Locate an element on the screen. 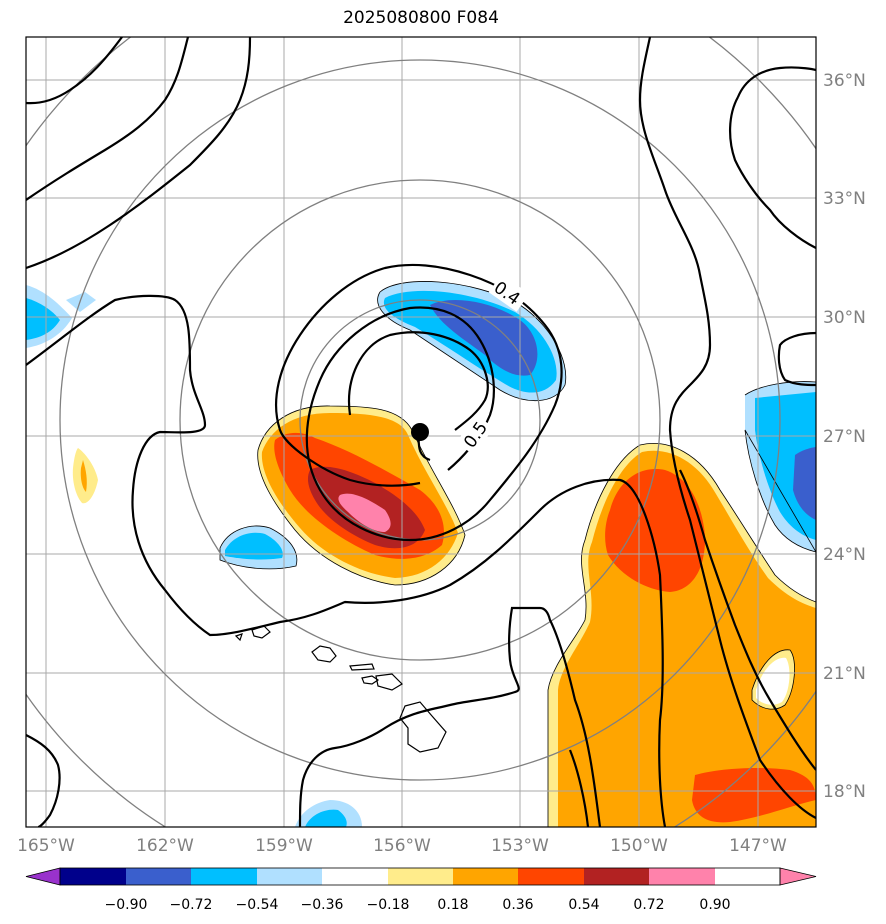 This screenshot has height=924, width=886. lat-label: 27°N is located at coordinates (844, 437).